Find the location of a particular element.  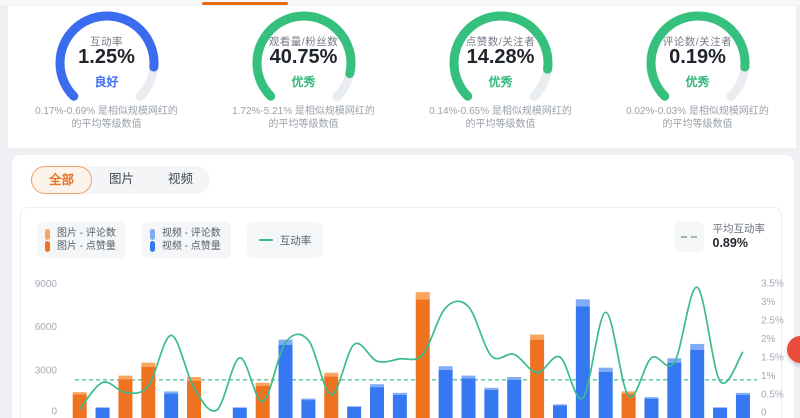

top-tab-indicator is located at coordinates (245, 3).